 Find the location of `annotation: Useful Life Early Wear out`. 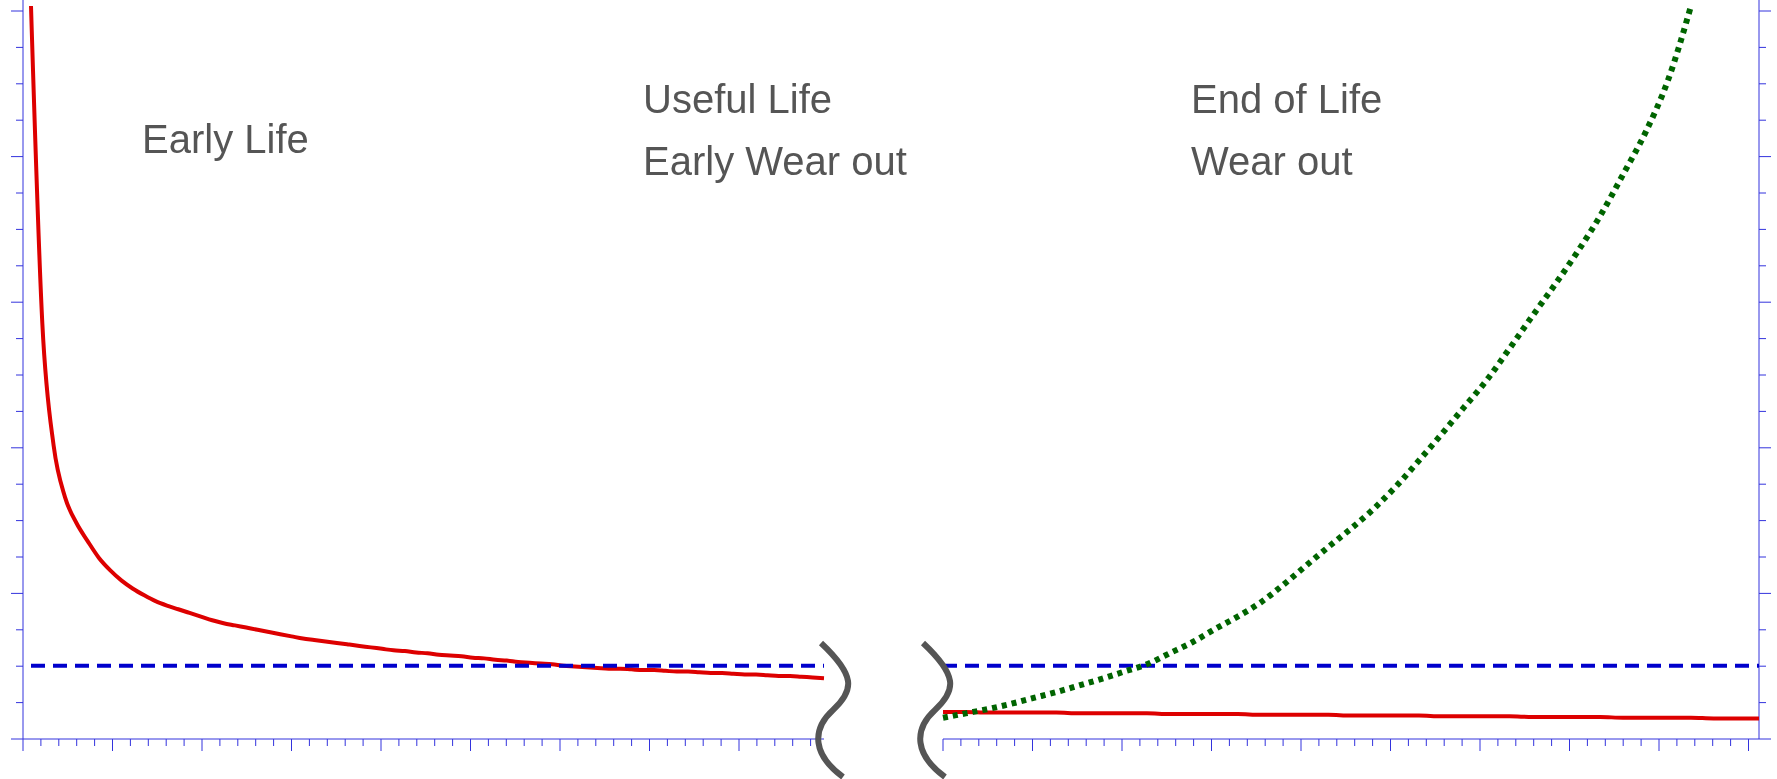

annotation: Useful Life Early Wear out is located at coordinates (775, 130).